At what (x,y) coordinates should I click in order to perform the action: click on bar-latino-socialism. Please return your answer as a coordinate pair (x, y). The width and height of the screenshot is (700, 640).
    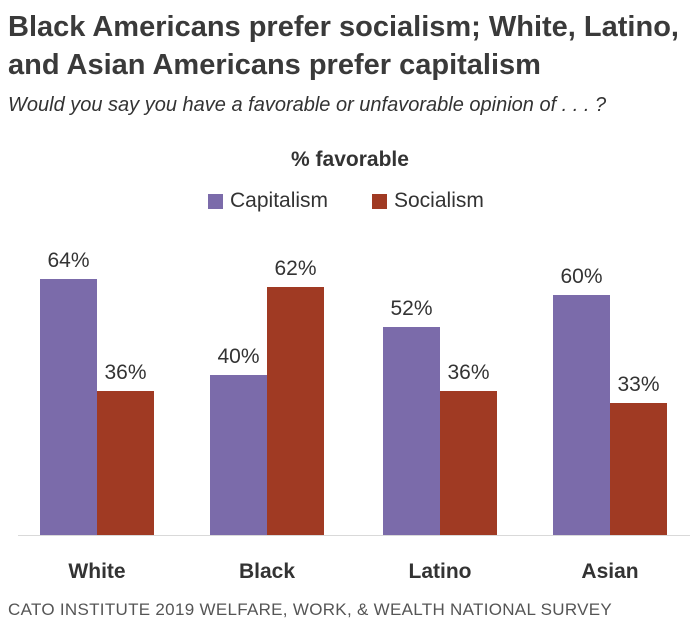
    Looking at the image, I should click on (468, 463).